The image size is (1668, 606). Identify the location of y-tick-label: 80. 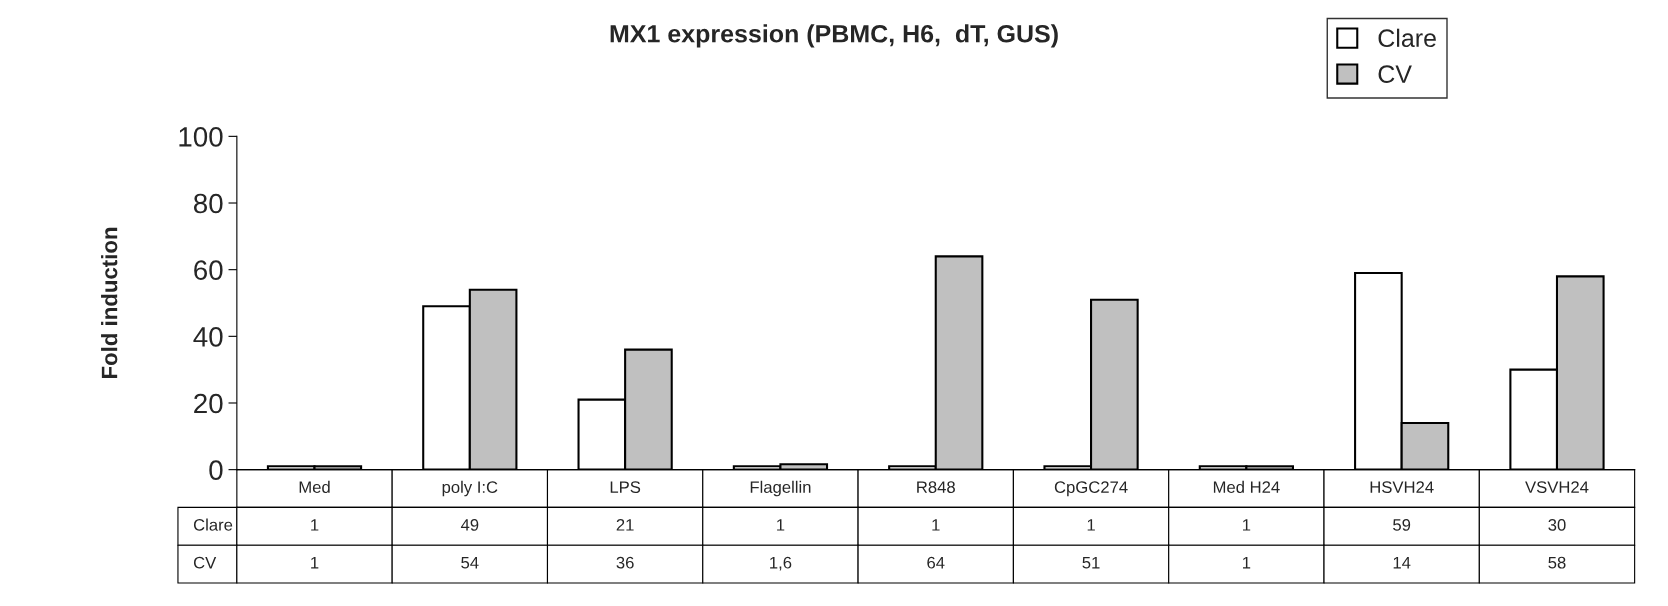
(208, 203).